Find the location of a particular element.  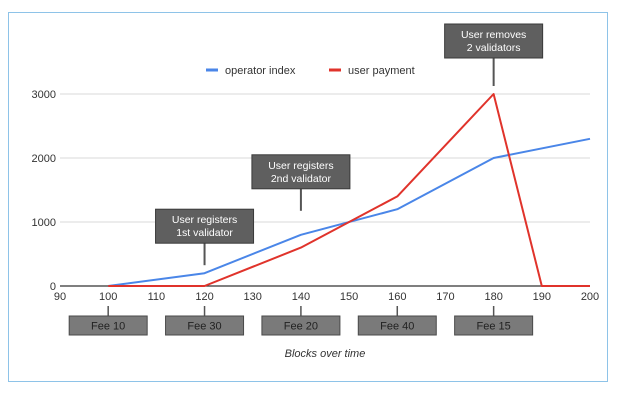

callout-text: User removes is located at coordinates (493, 35).